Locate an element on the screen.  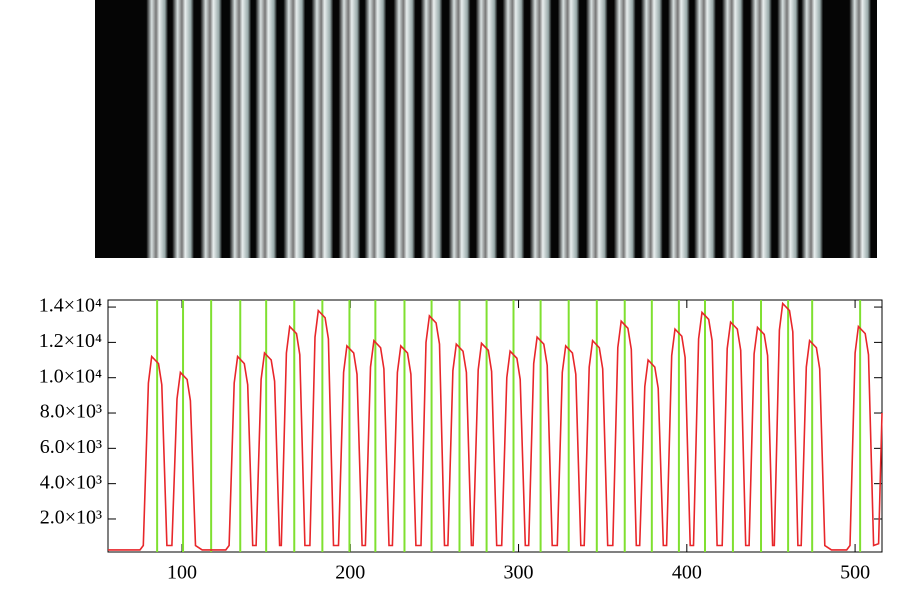
x-tick-label: 200 is located at coordinates (350, 573).